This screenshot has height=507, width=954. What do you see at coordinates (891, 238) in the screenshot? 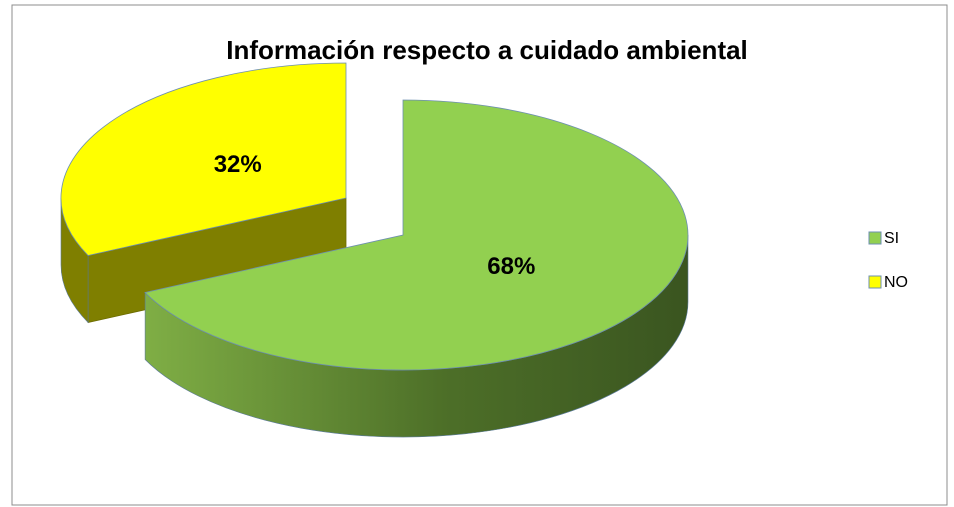
I see `legend-label: SI` at bounding box center [891, 238].